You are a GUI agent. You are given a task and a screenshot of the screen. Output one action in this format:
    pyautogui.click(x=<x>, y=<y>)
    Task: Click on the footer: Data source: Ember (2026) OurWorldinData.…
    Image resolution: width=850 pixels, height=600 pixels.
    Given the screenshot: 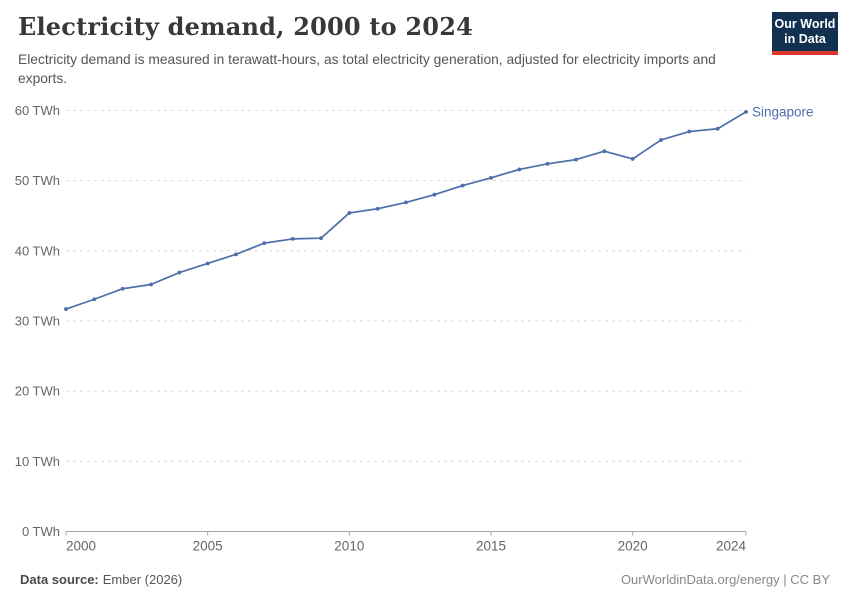 What is the action you would take?
    pyautogui.click(x=425, y=579)
    